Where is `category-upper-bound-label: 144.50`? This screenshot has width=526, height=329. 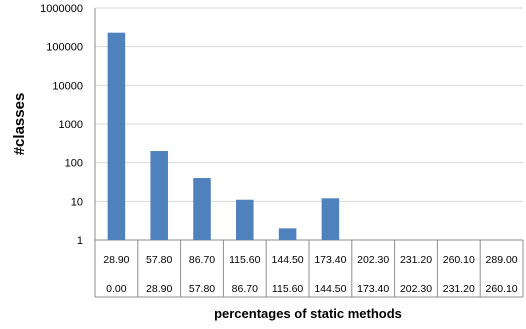 category-upper-bound-label: 144.50 is located at coordinates (288, 260).